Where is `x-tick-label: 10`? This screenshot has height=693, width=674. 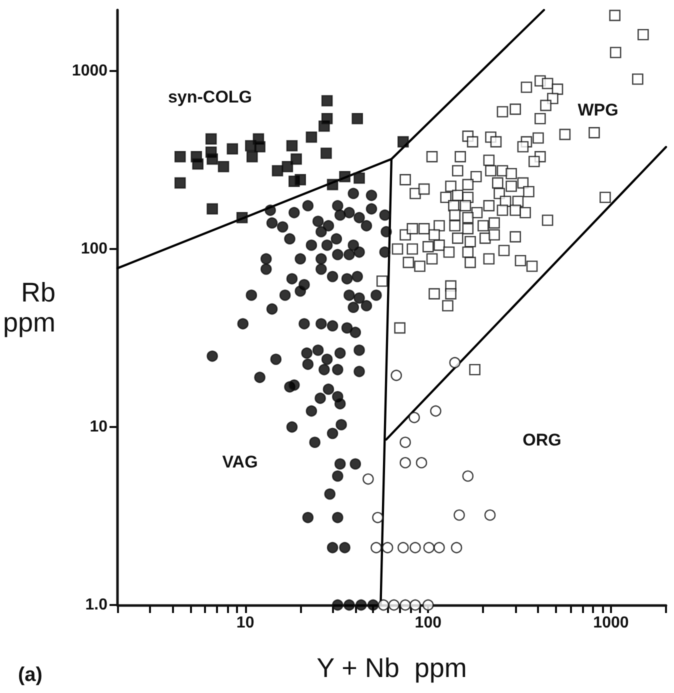
x-tick-label: 10 is located at coordinates (245, 623).